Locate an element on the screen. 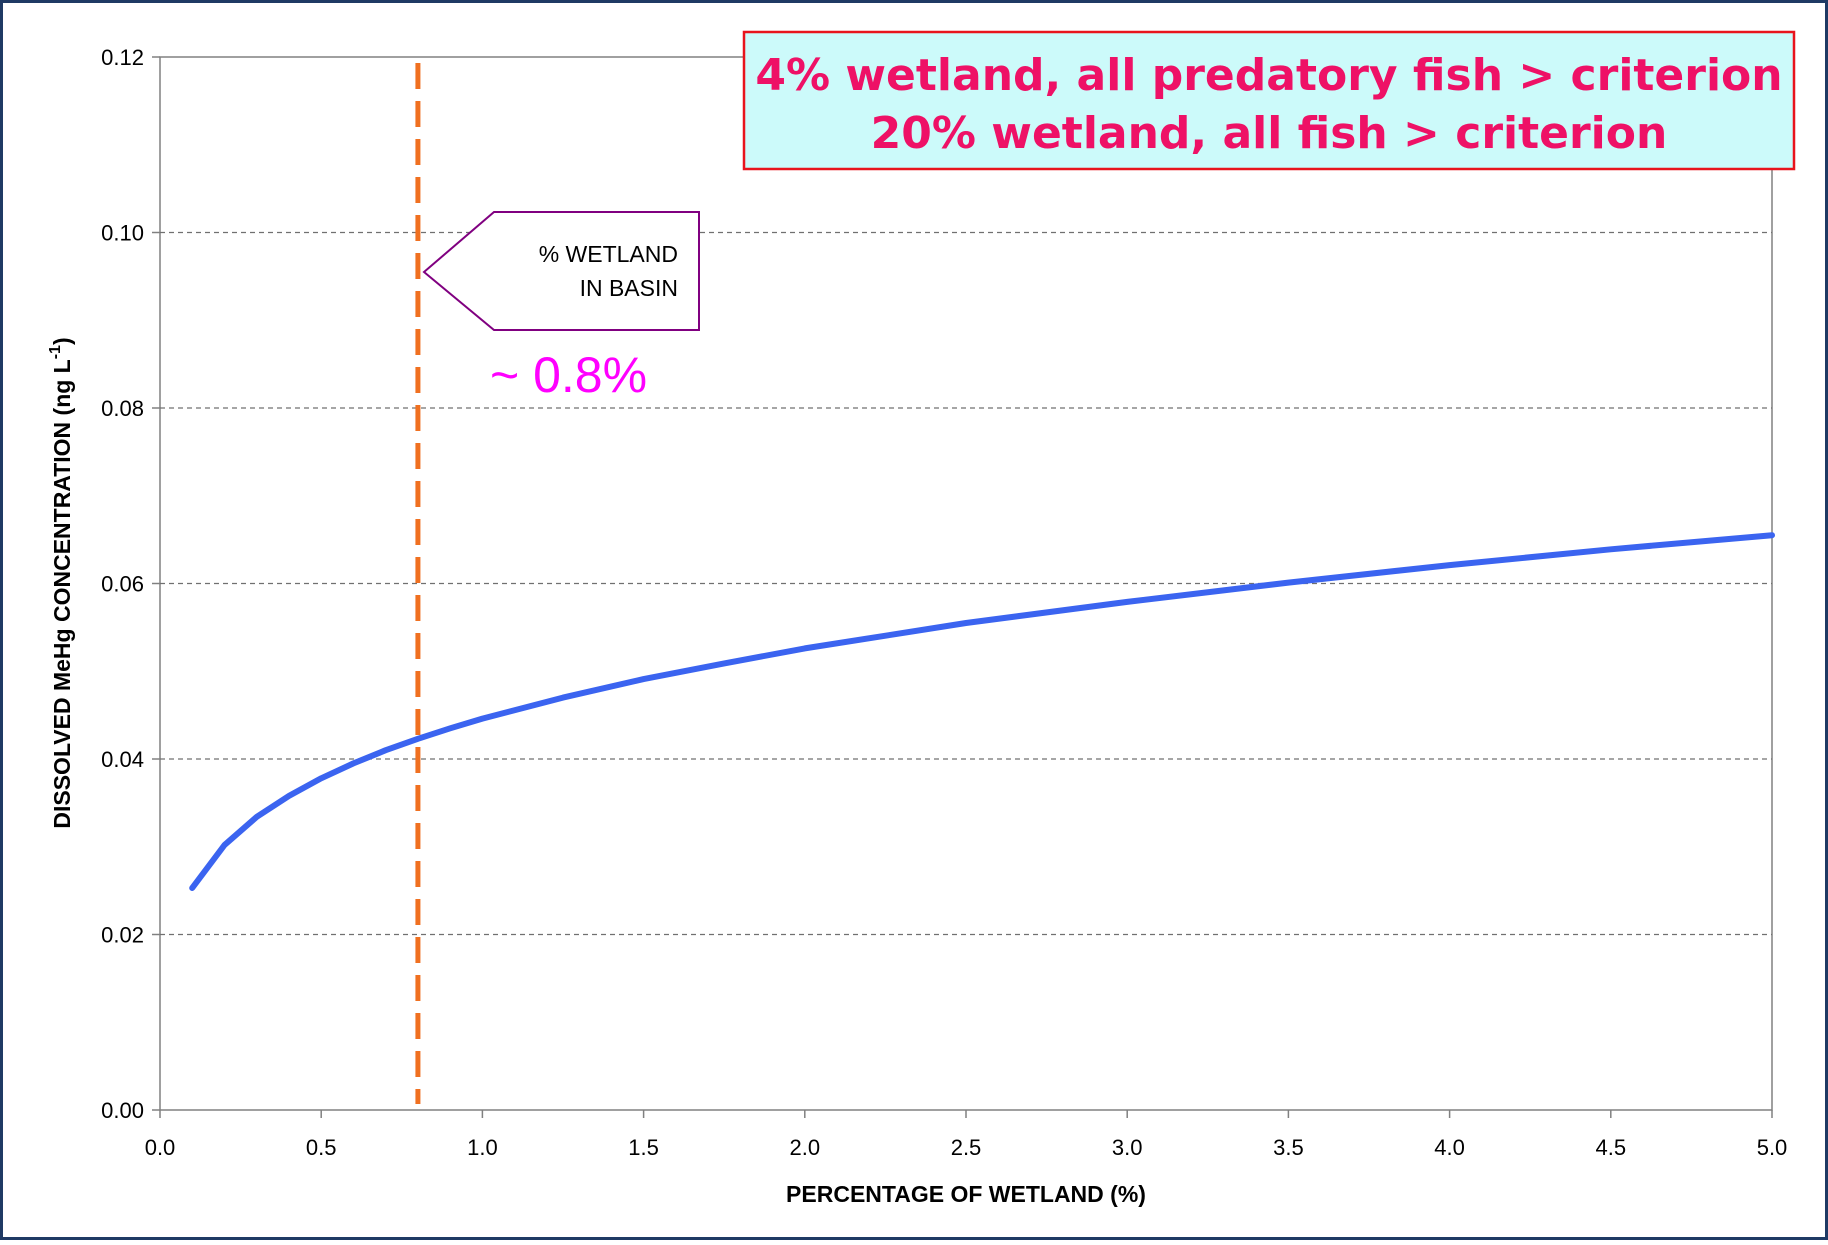 This screenshot has height=1245, width=1828. x-tick-label: 3.5 is located at coordinates (1288, 1147).